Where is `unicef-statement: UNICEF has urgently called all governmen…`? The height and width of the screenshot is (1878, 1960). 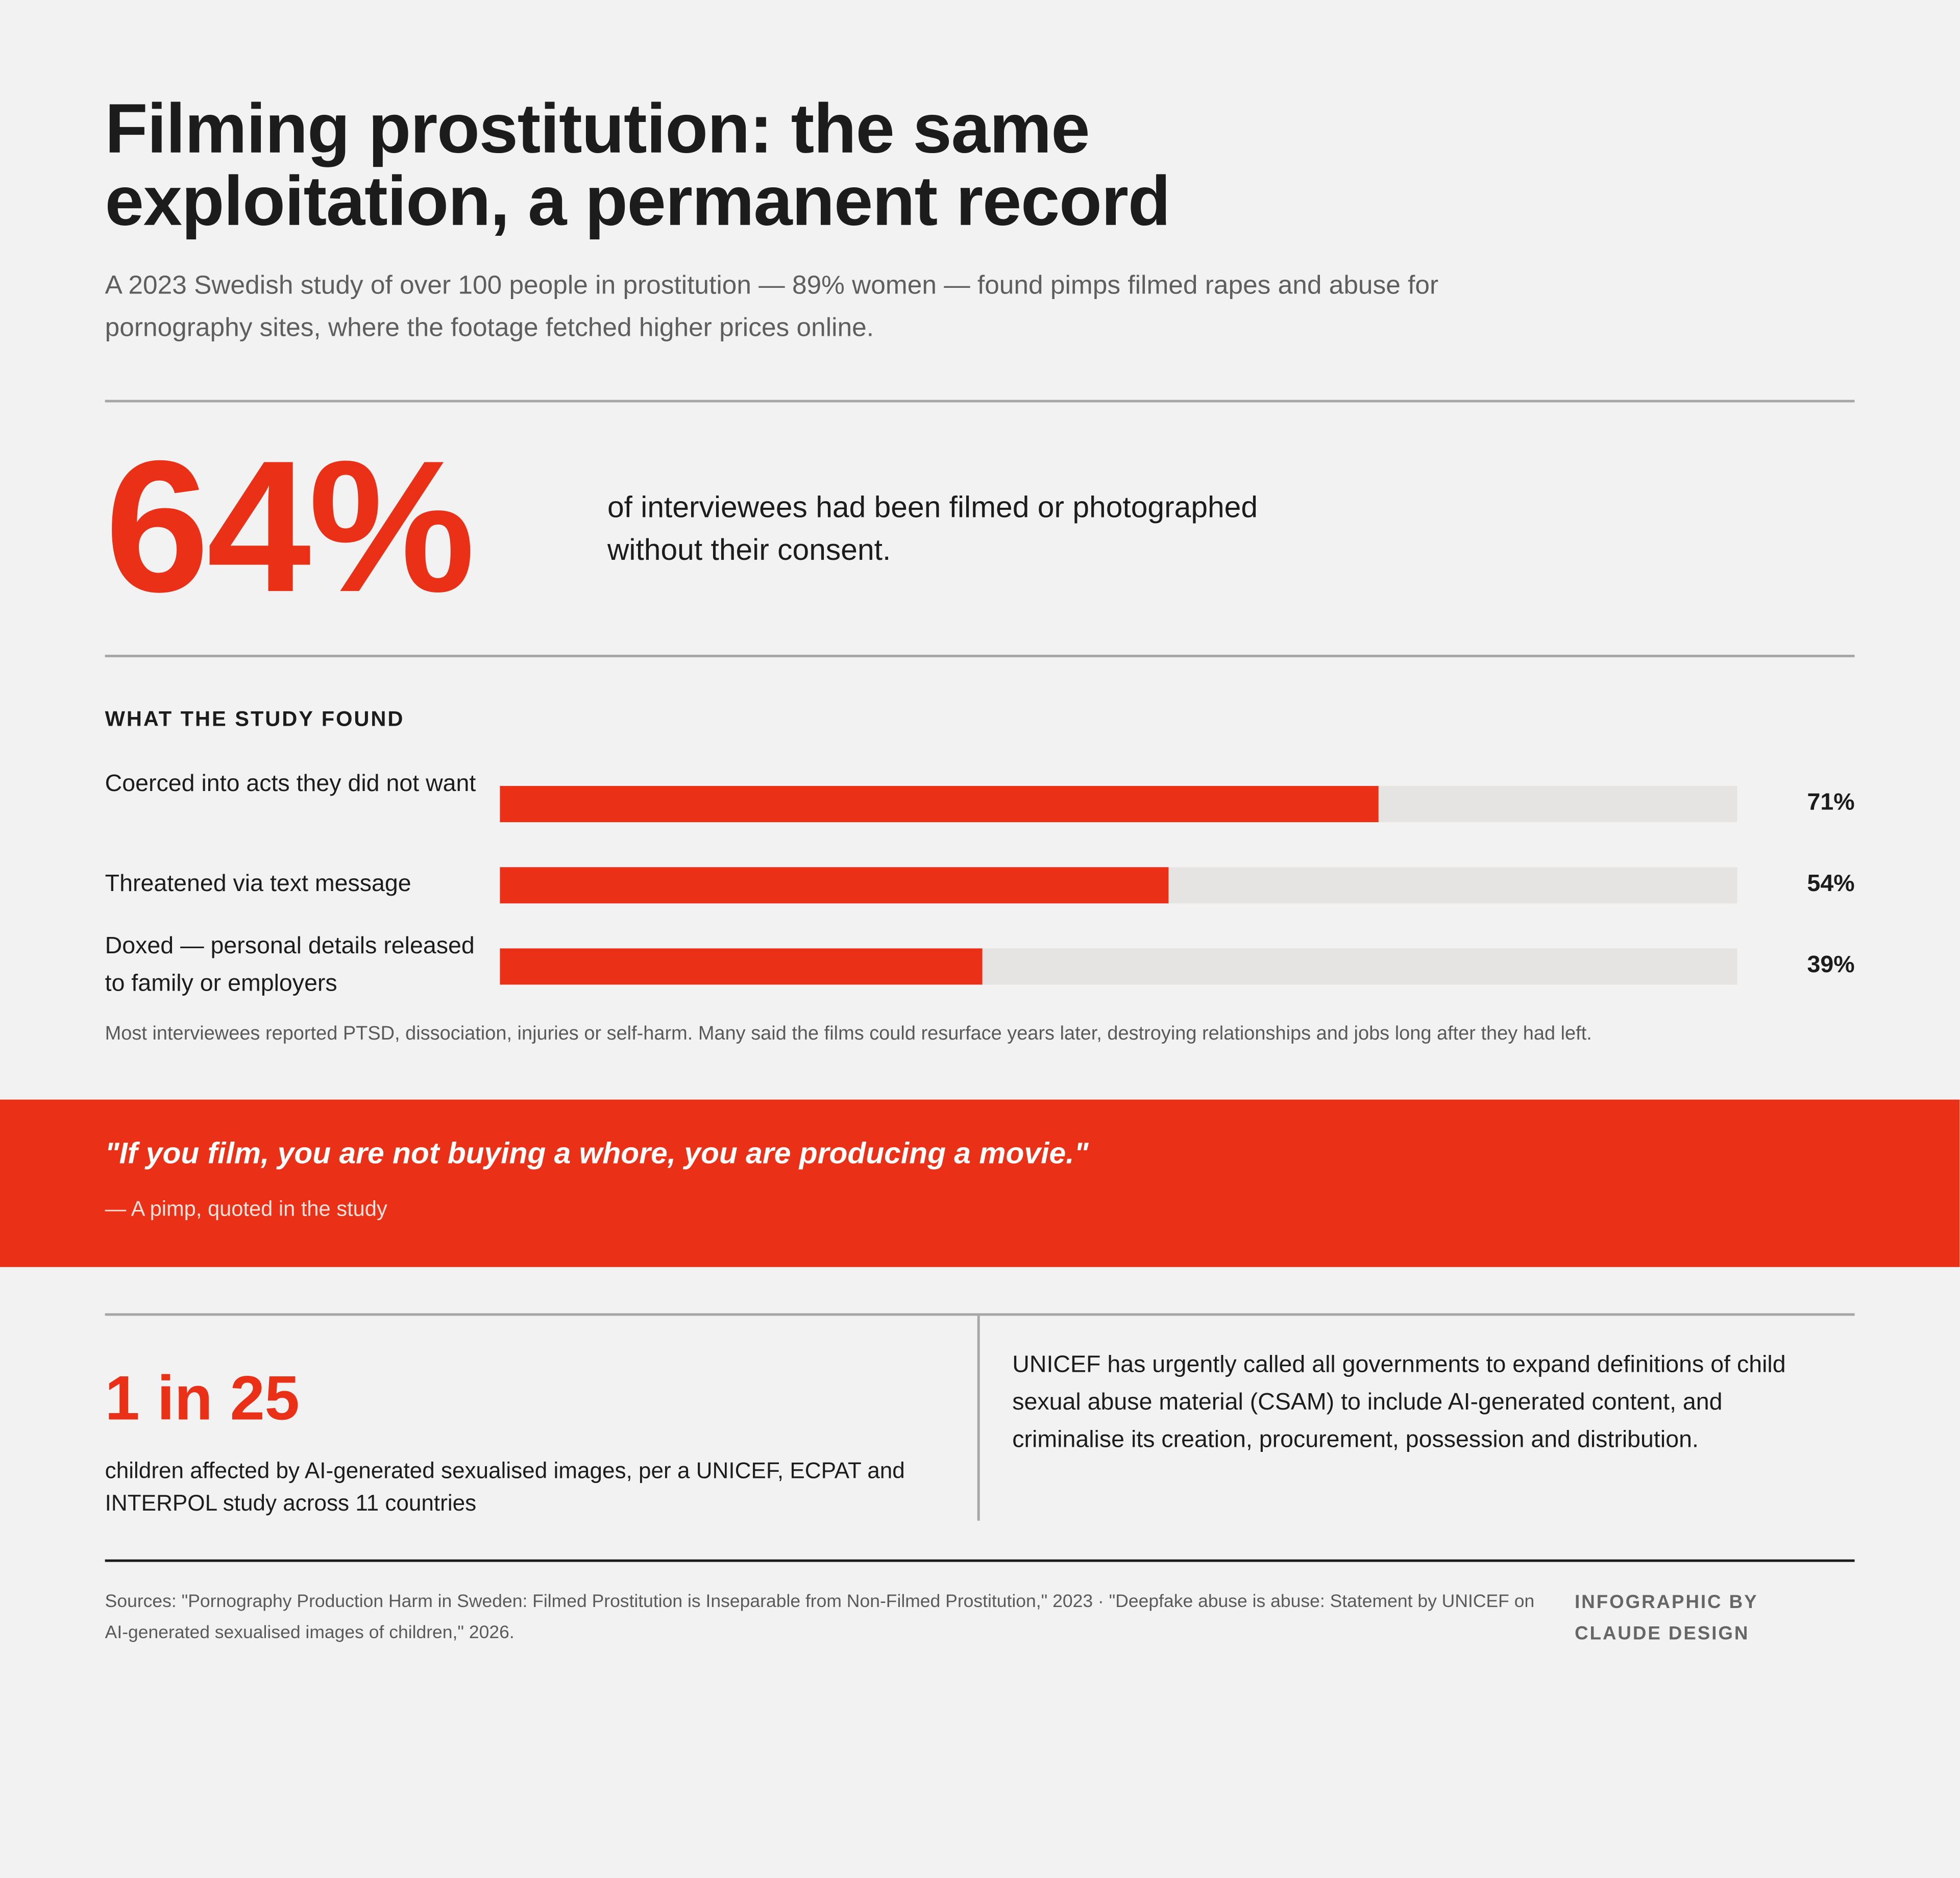 unicef-statement: UNICEF has urgently called all governmen… is located at coordinates (1399, 1402).